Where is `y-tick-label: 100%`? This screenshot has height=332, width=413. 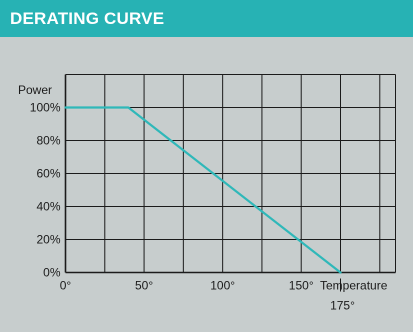
y-tick-label: 100% is located at coordinates (45, 108).